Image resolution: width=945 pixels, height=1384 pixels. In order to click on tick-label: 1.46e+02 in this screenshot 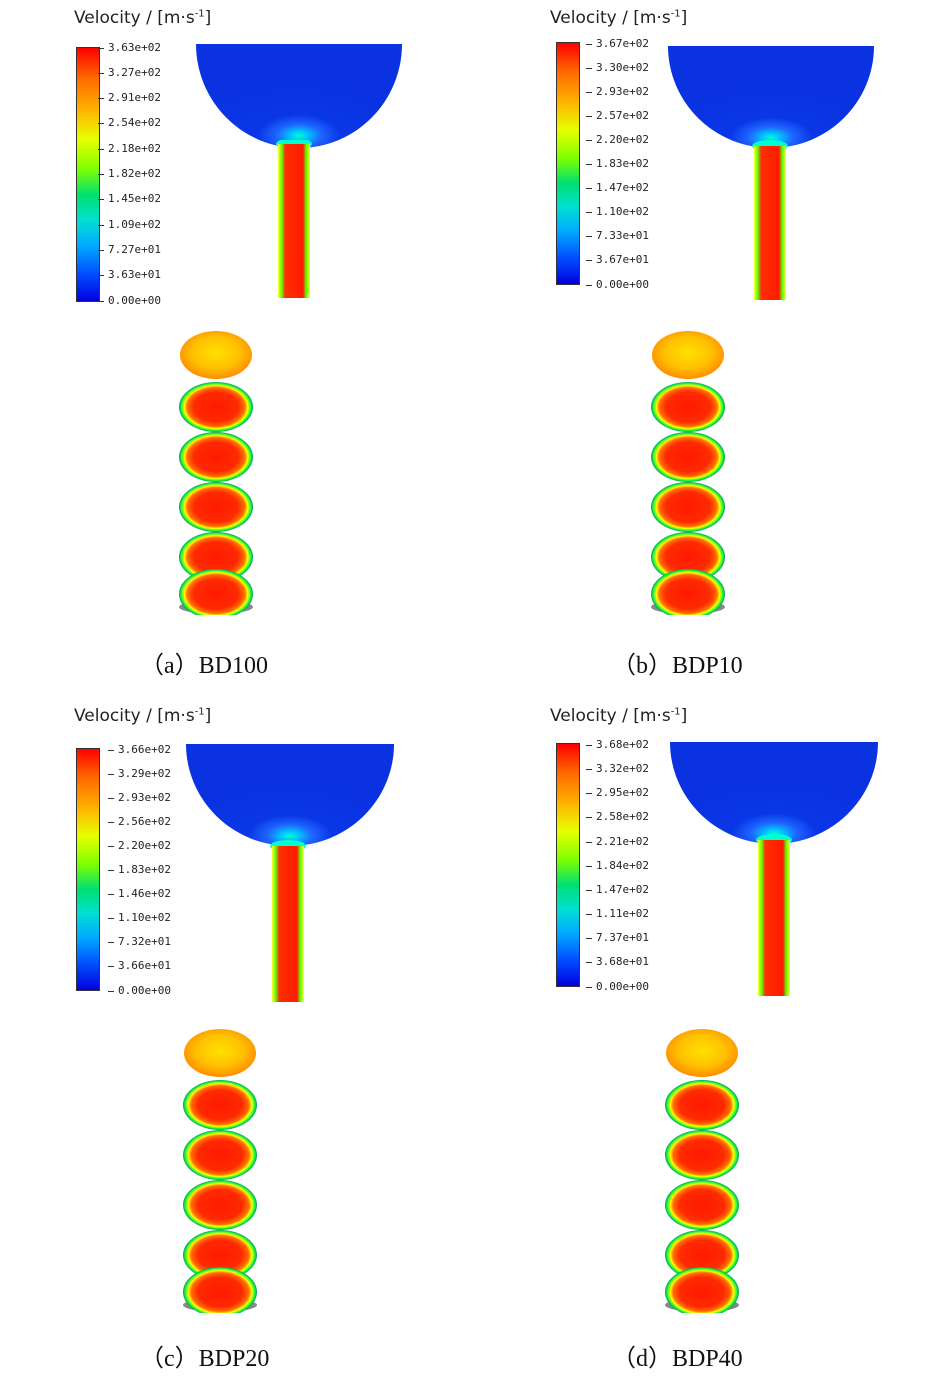, I will do `click(139, 893)`.